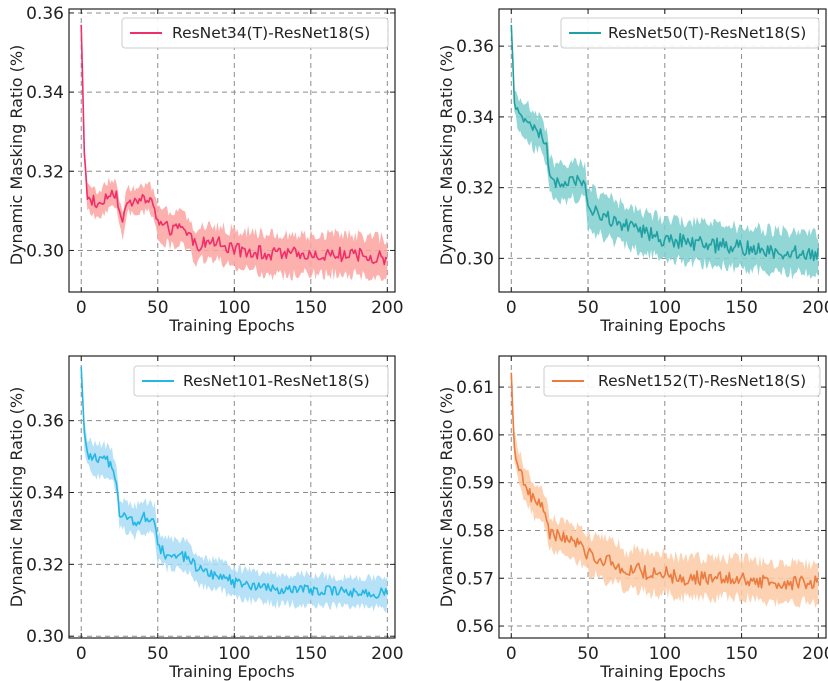 This screenshot has width=828, height=681. What do you see at coordinates (276, 381) in the screenshot?
I see `legend-label: ResNet101-ResNet18(S)` at bounding box center [276, 381].